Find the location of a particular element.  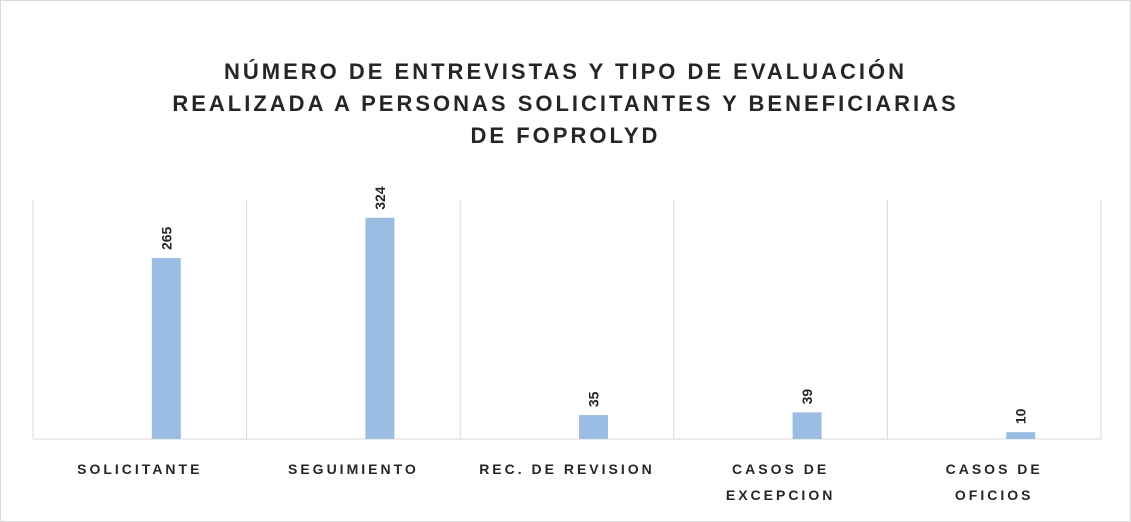

data-label: 35 is located at coordinates (594, 399).